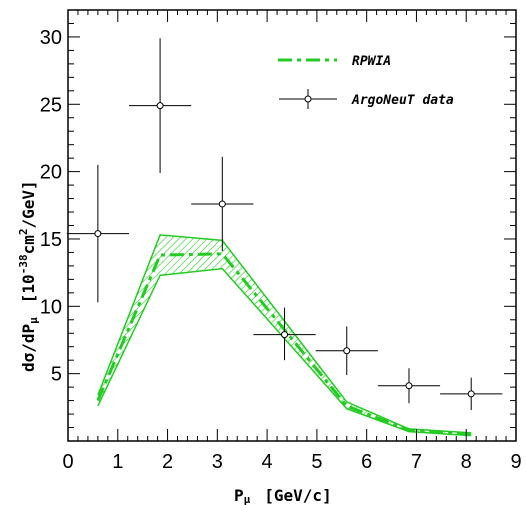  Describe the element at coordinates (308, 99) in the screenshot. I see `legend-data-swatch-marker` at that location.